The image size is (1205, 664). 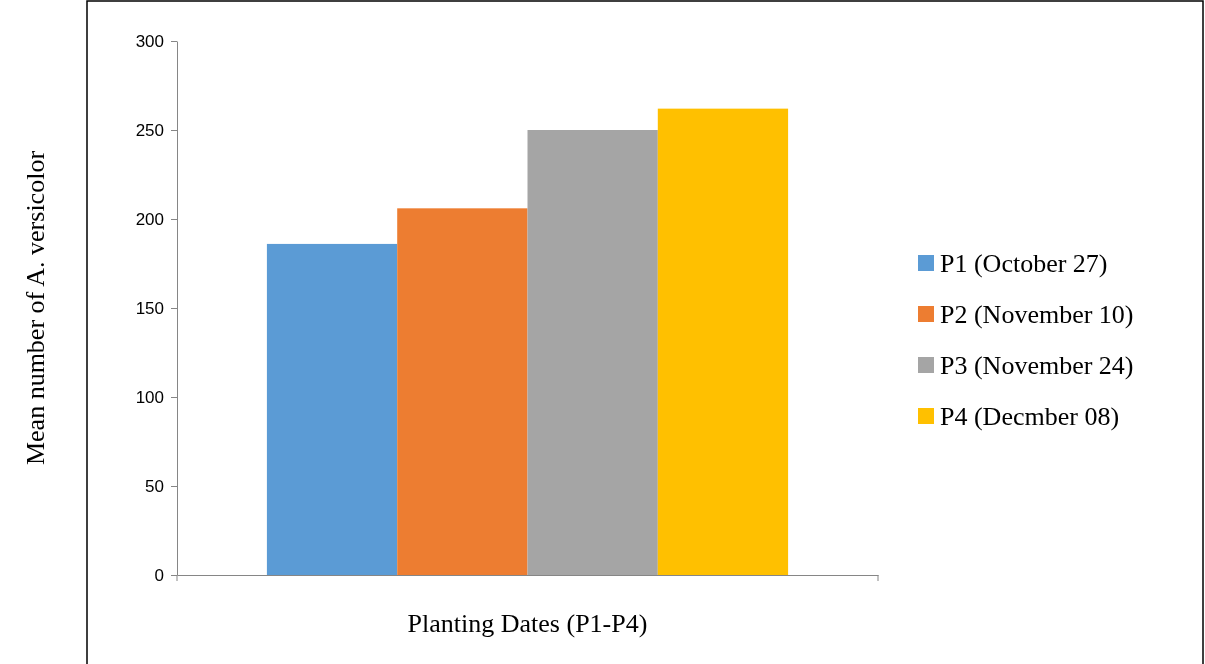 I want to click on legend-label: P3 (November 24), so click(x=1037, y=365).